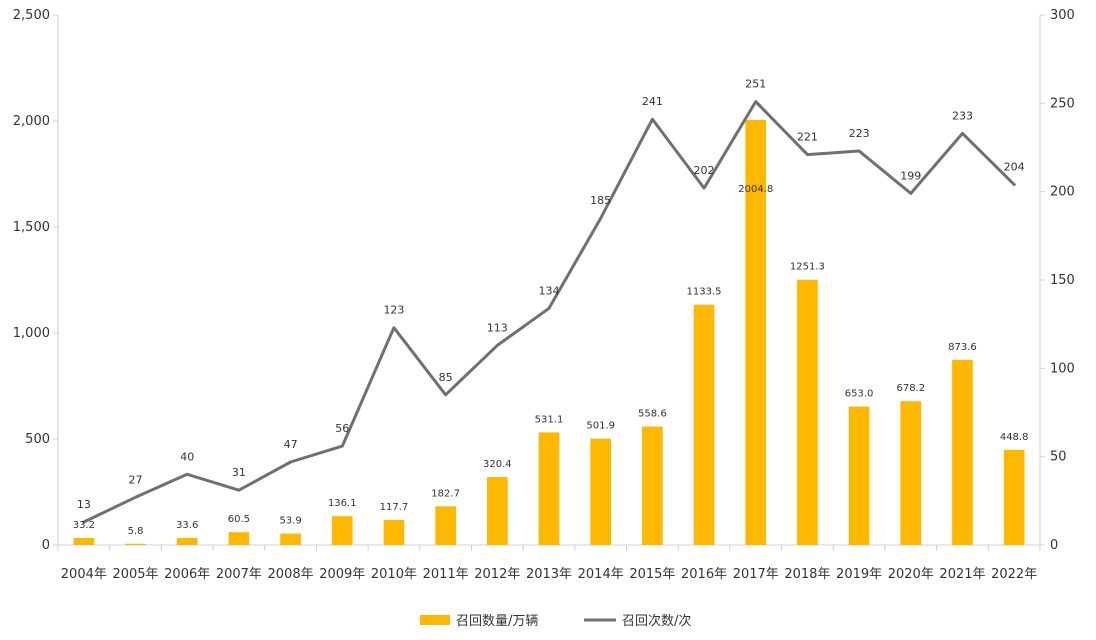 The height and width of the screenshot is (640, 1096). Describe the element at coordinates (291, 444) in the screenshot. I see `line-value-label: 47` at that location.